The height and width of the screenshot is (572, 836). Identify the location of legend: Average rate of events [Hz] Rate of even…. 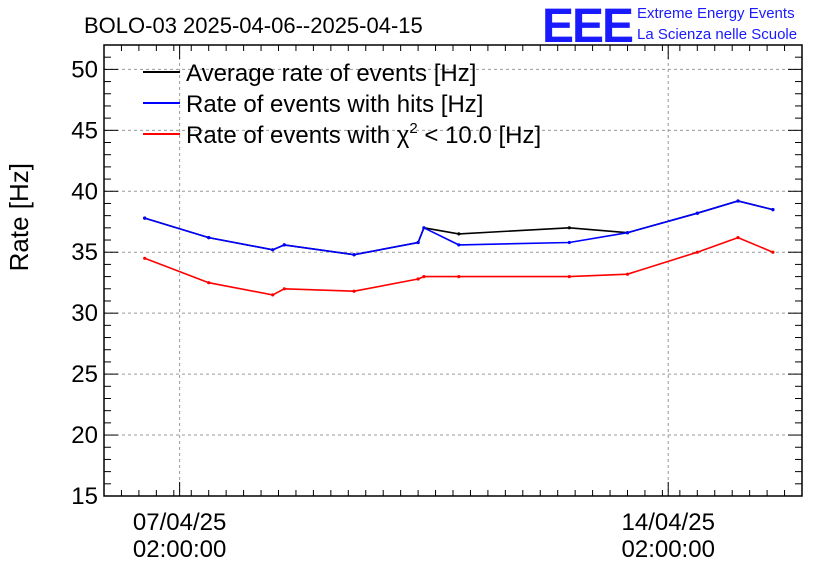
(342, 104).